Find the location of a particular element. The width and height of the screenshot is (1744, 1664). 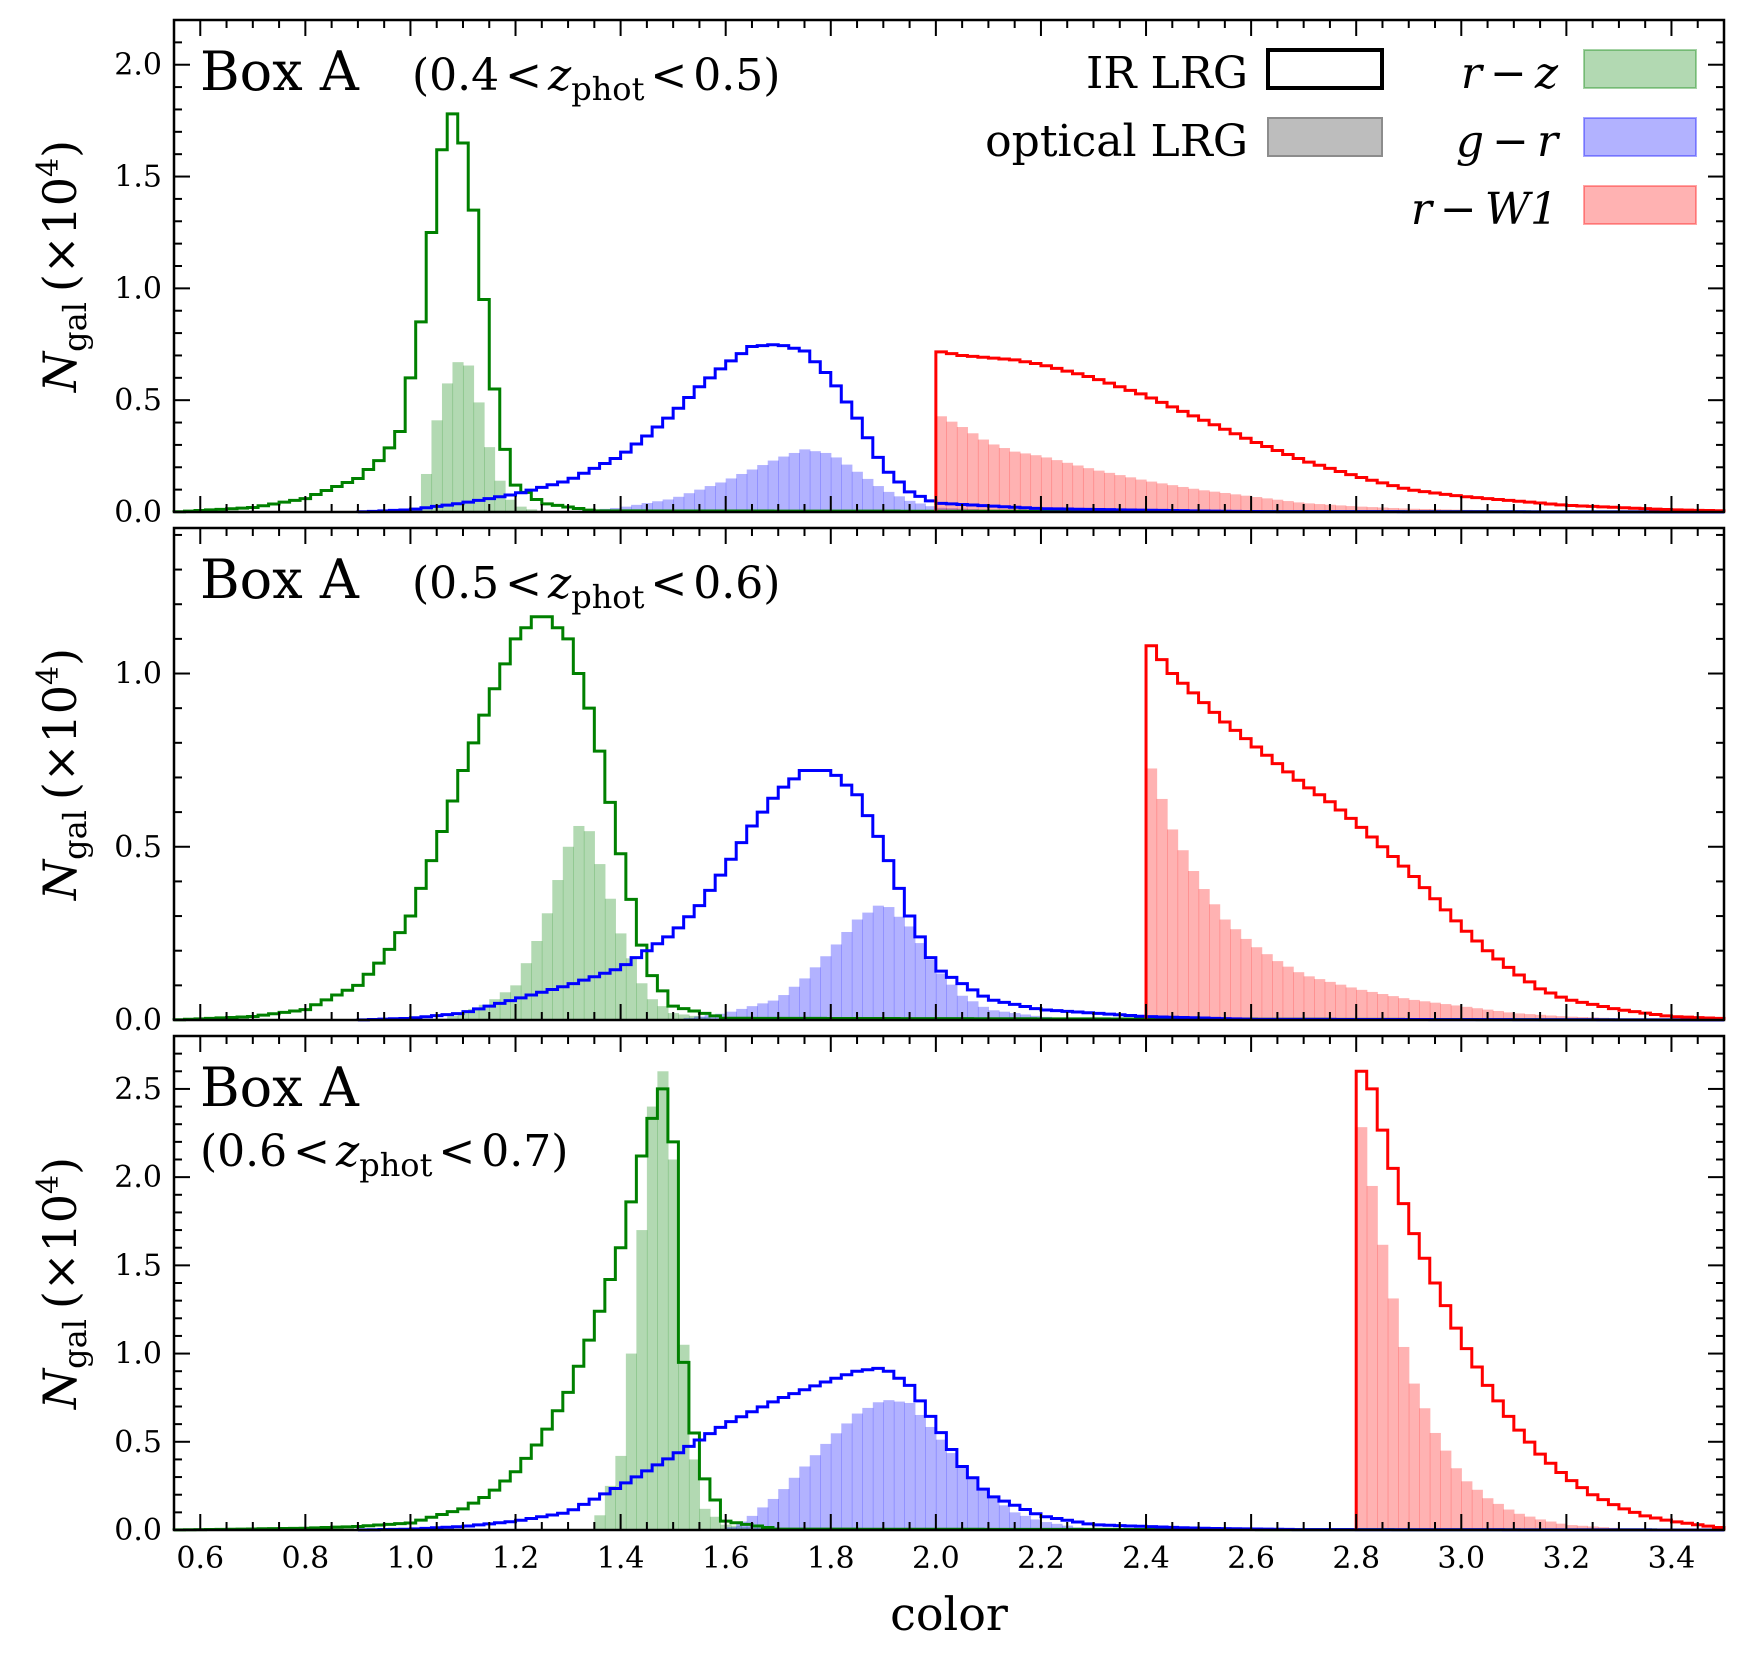

series-r-w1-ir-lrg is located at coordinates (1435, 832).